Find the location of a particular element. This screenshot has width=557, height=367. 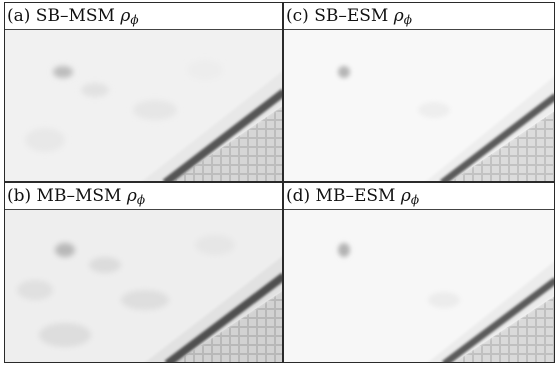

panel-d-title: (d) MB–ESM is located at coordinates (343, 196).